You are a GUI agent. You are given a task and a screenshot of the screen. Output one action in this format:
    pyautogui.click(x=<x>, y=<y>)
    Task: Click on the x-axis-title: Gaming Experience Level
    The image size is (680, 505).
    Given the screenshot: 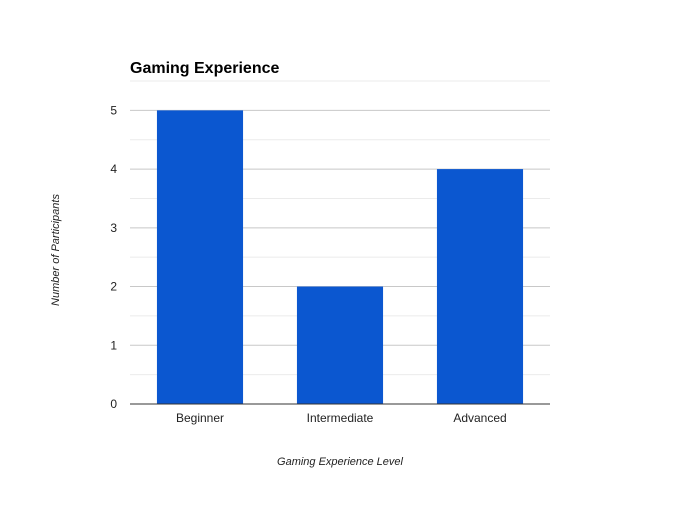 What is the action you would take?
    pyautogui.click(x=340, y=462)
    